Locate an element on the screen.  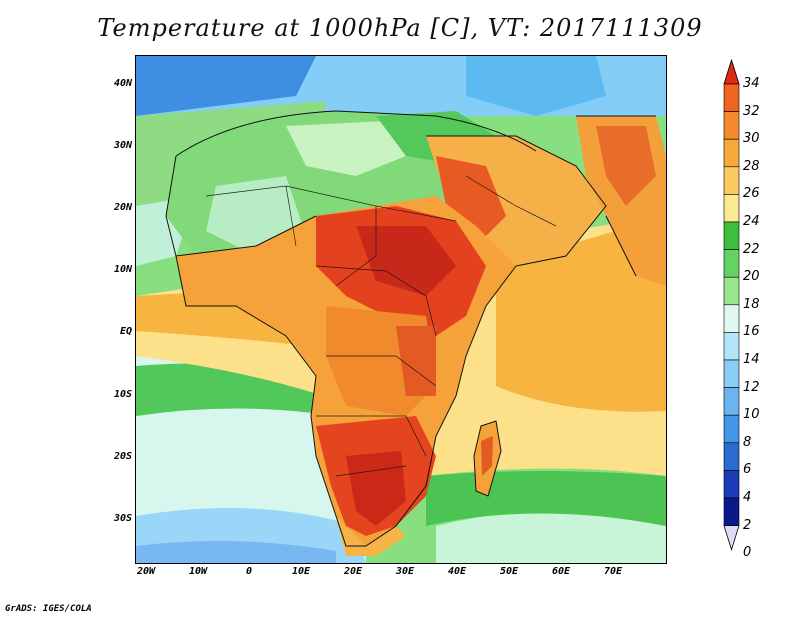
lon-tick-0: 0 is located at coordinates (249, 571).